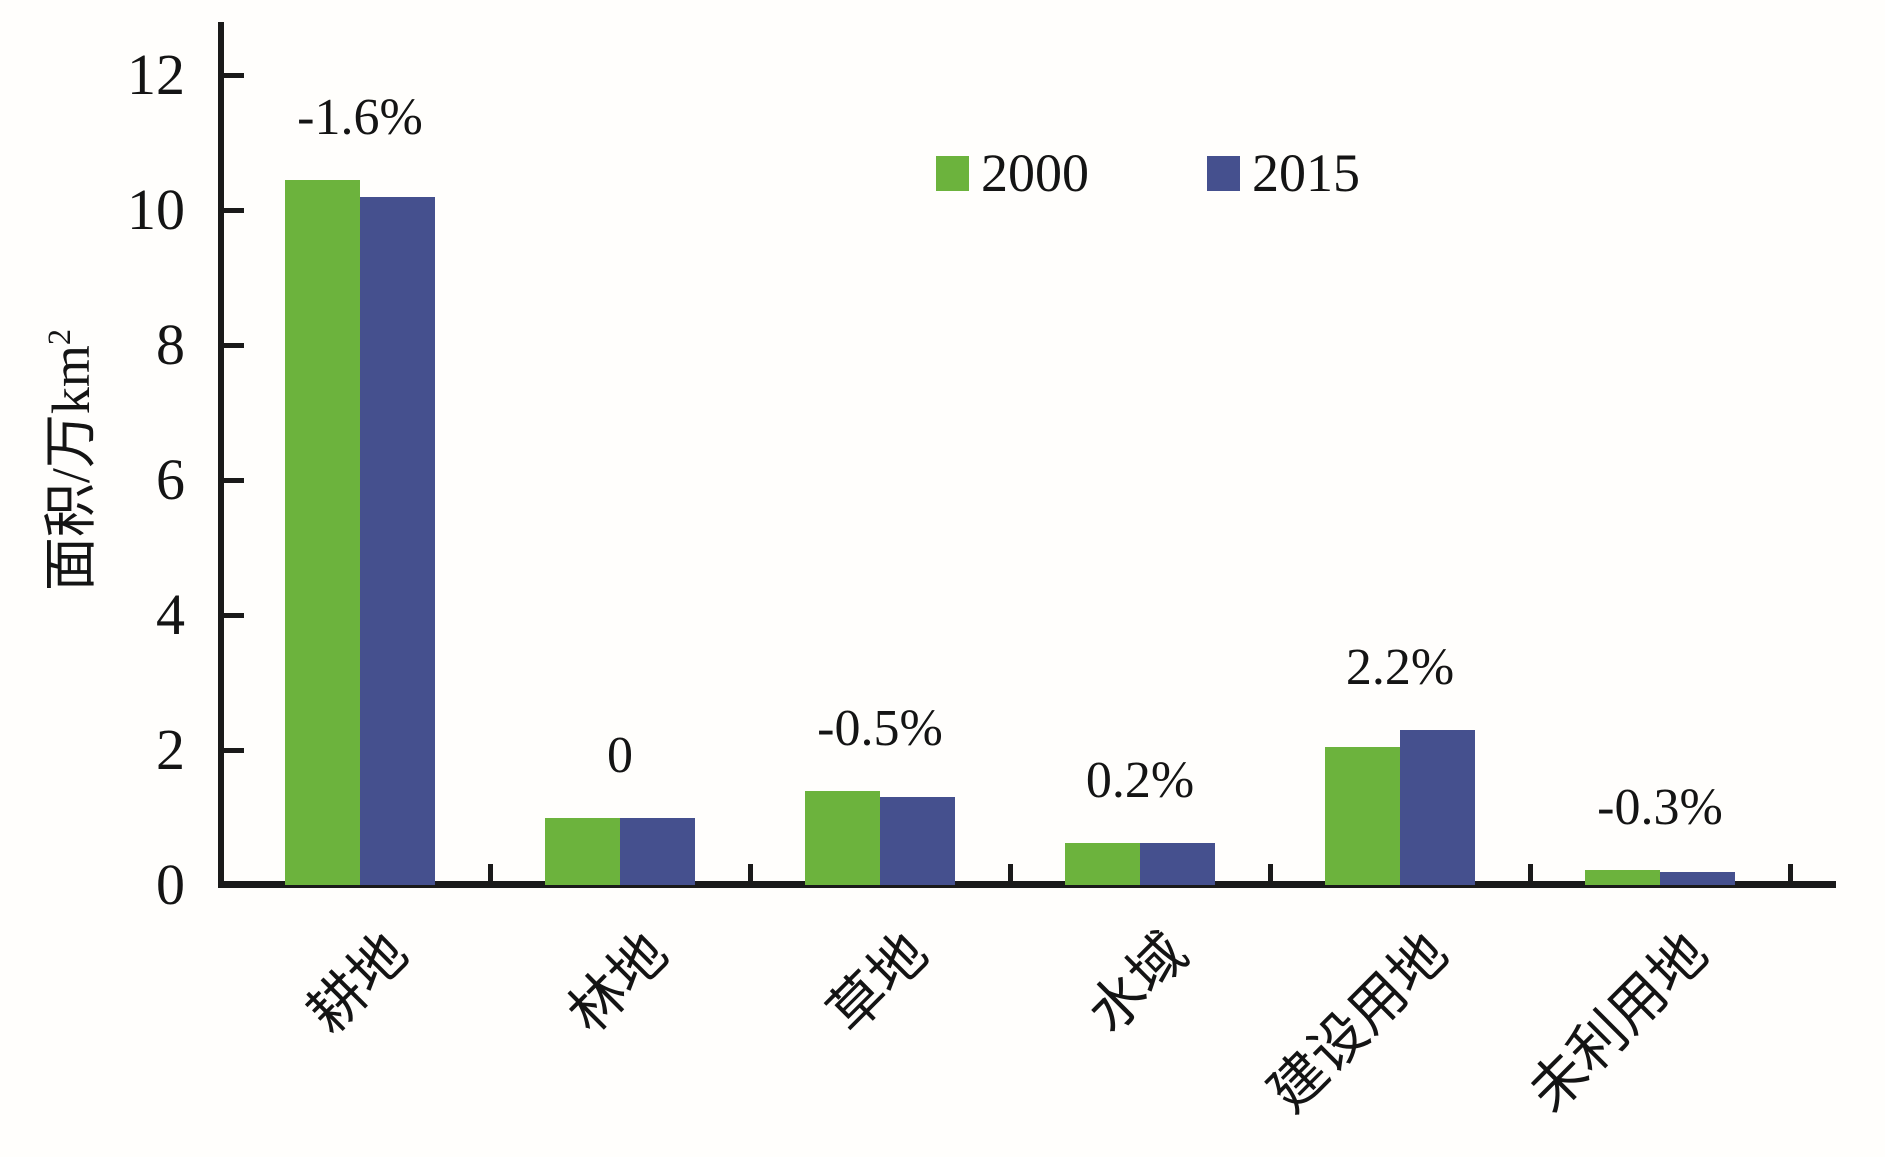 The image size is (1885, 1157). I want to click on legend-label-2000: 2000, so click(1035, 173).